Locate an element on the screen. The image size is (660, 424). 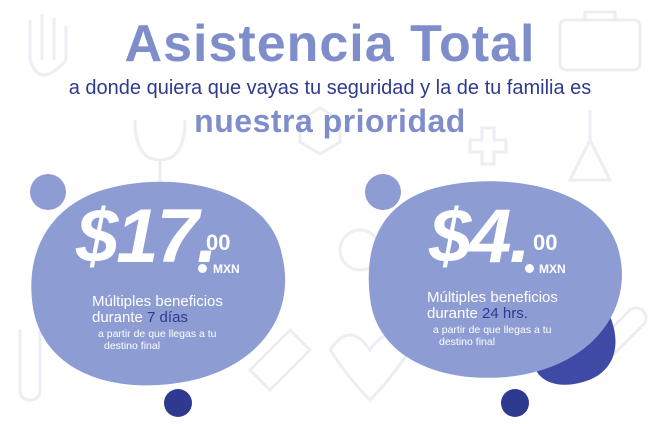
plan-price: $17. is located at coordinates (147, 236).